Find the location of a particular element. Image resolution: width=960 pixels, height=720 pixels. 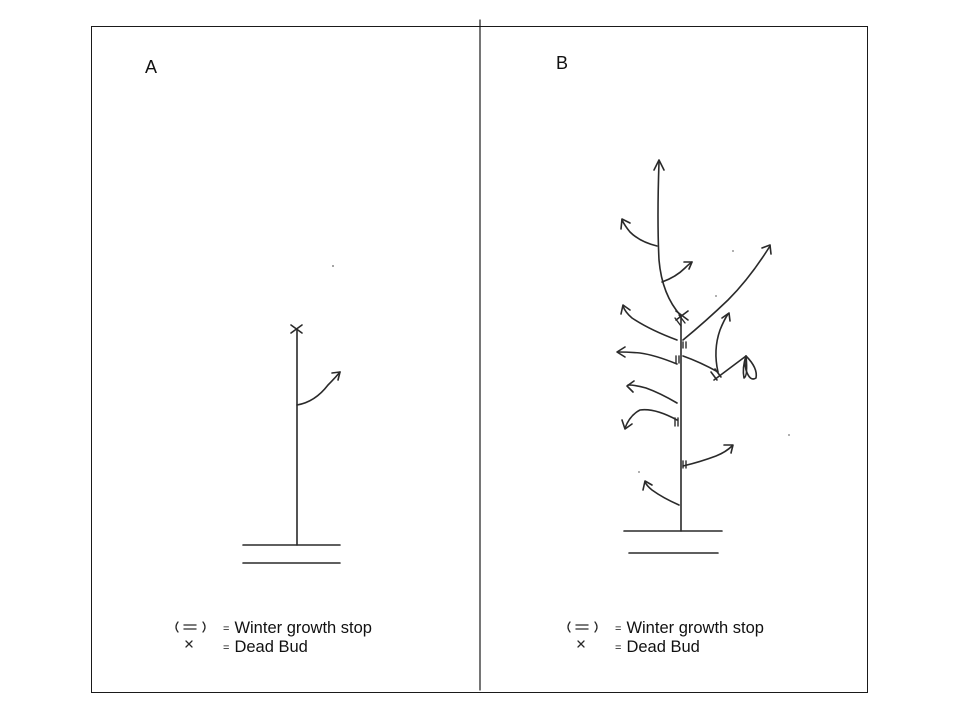

legend-b-winter-row: = Winter growth stop is located at coordinates (689, 629).